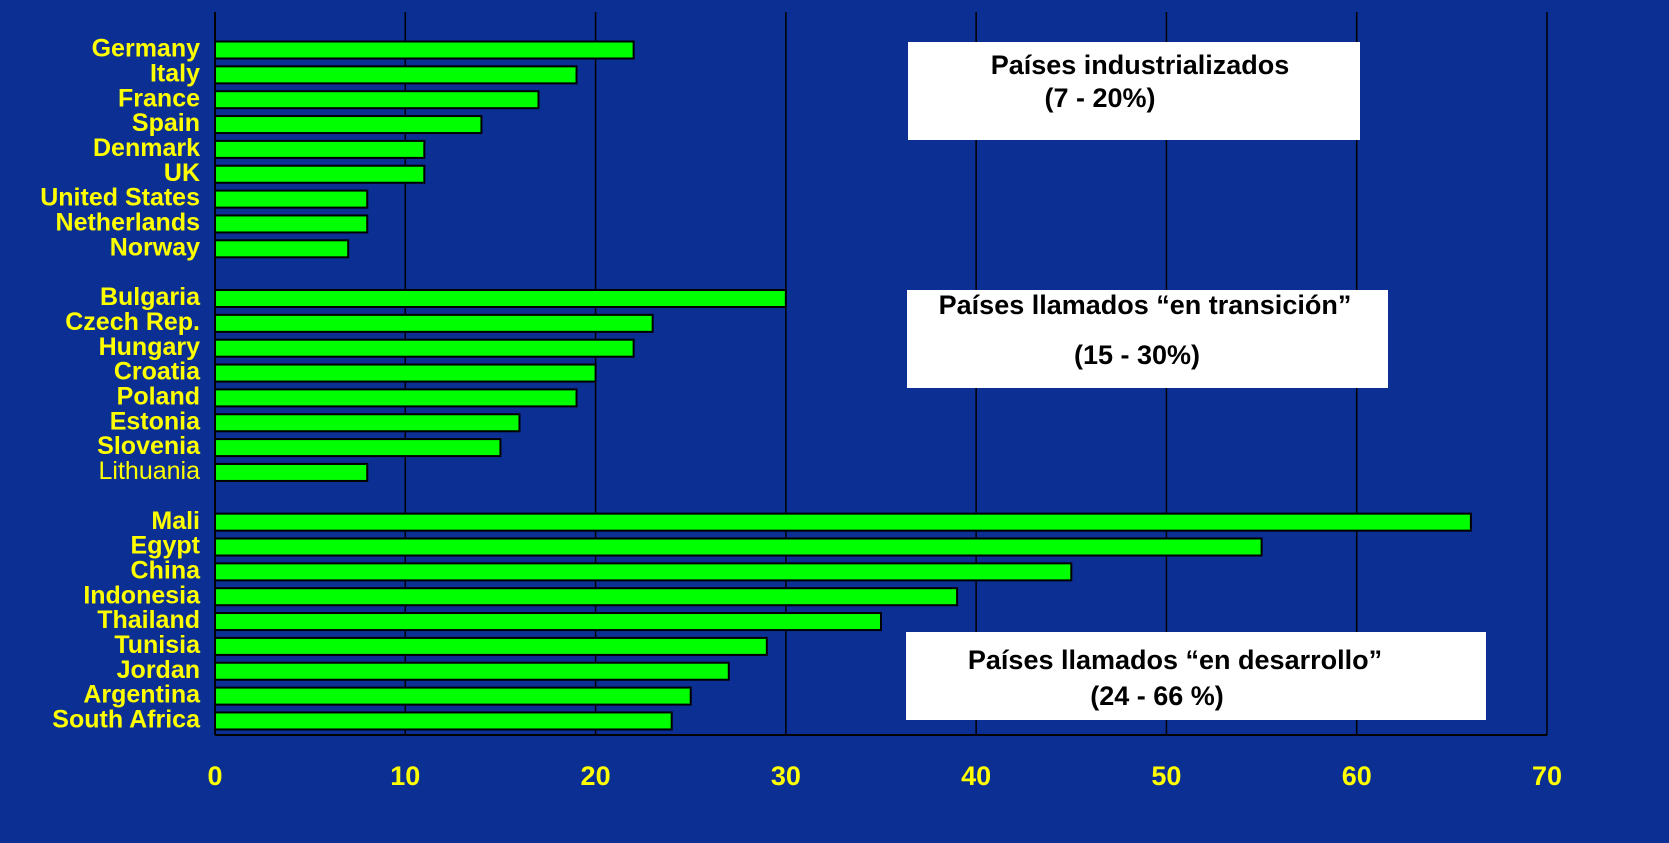  Describe the element at coordinates (175, 73) in the screenshot. I see `y-tick-label: Italy` at that location.